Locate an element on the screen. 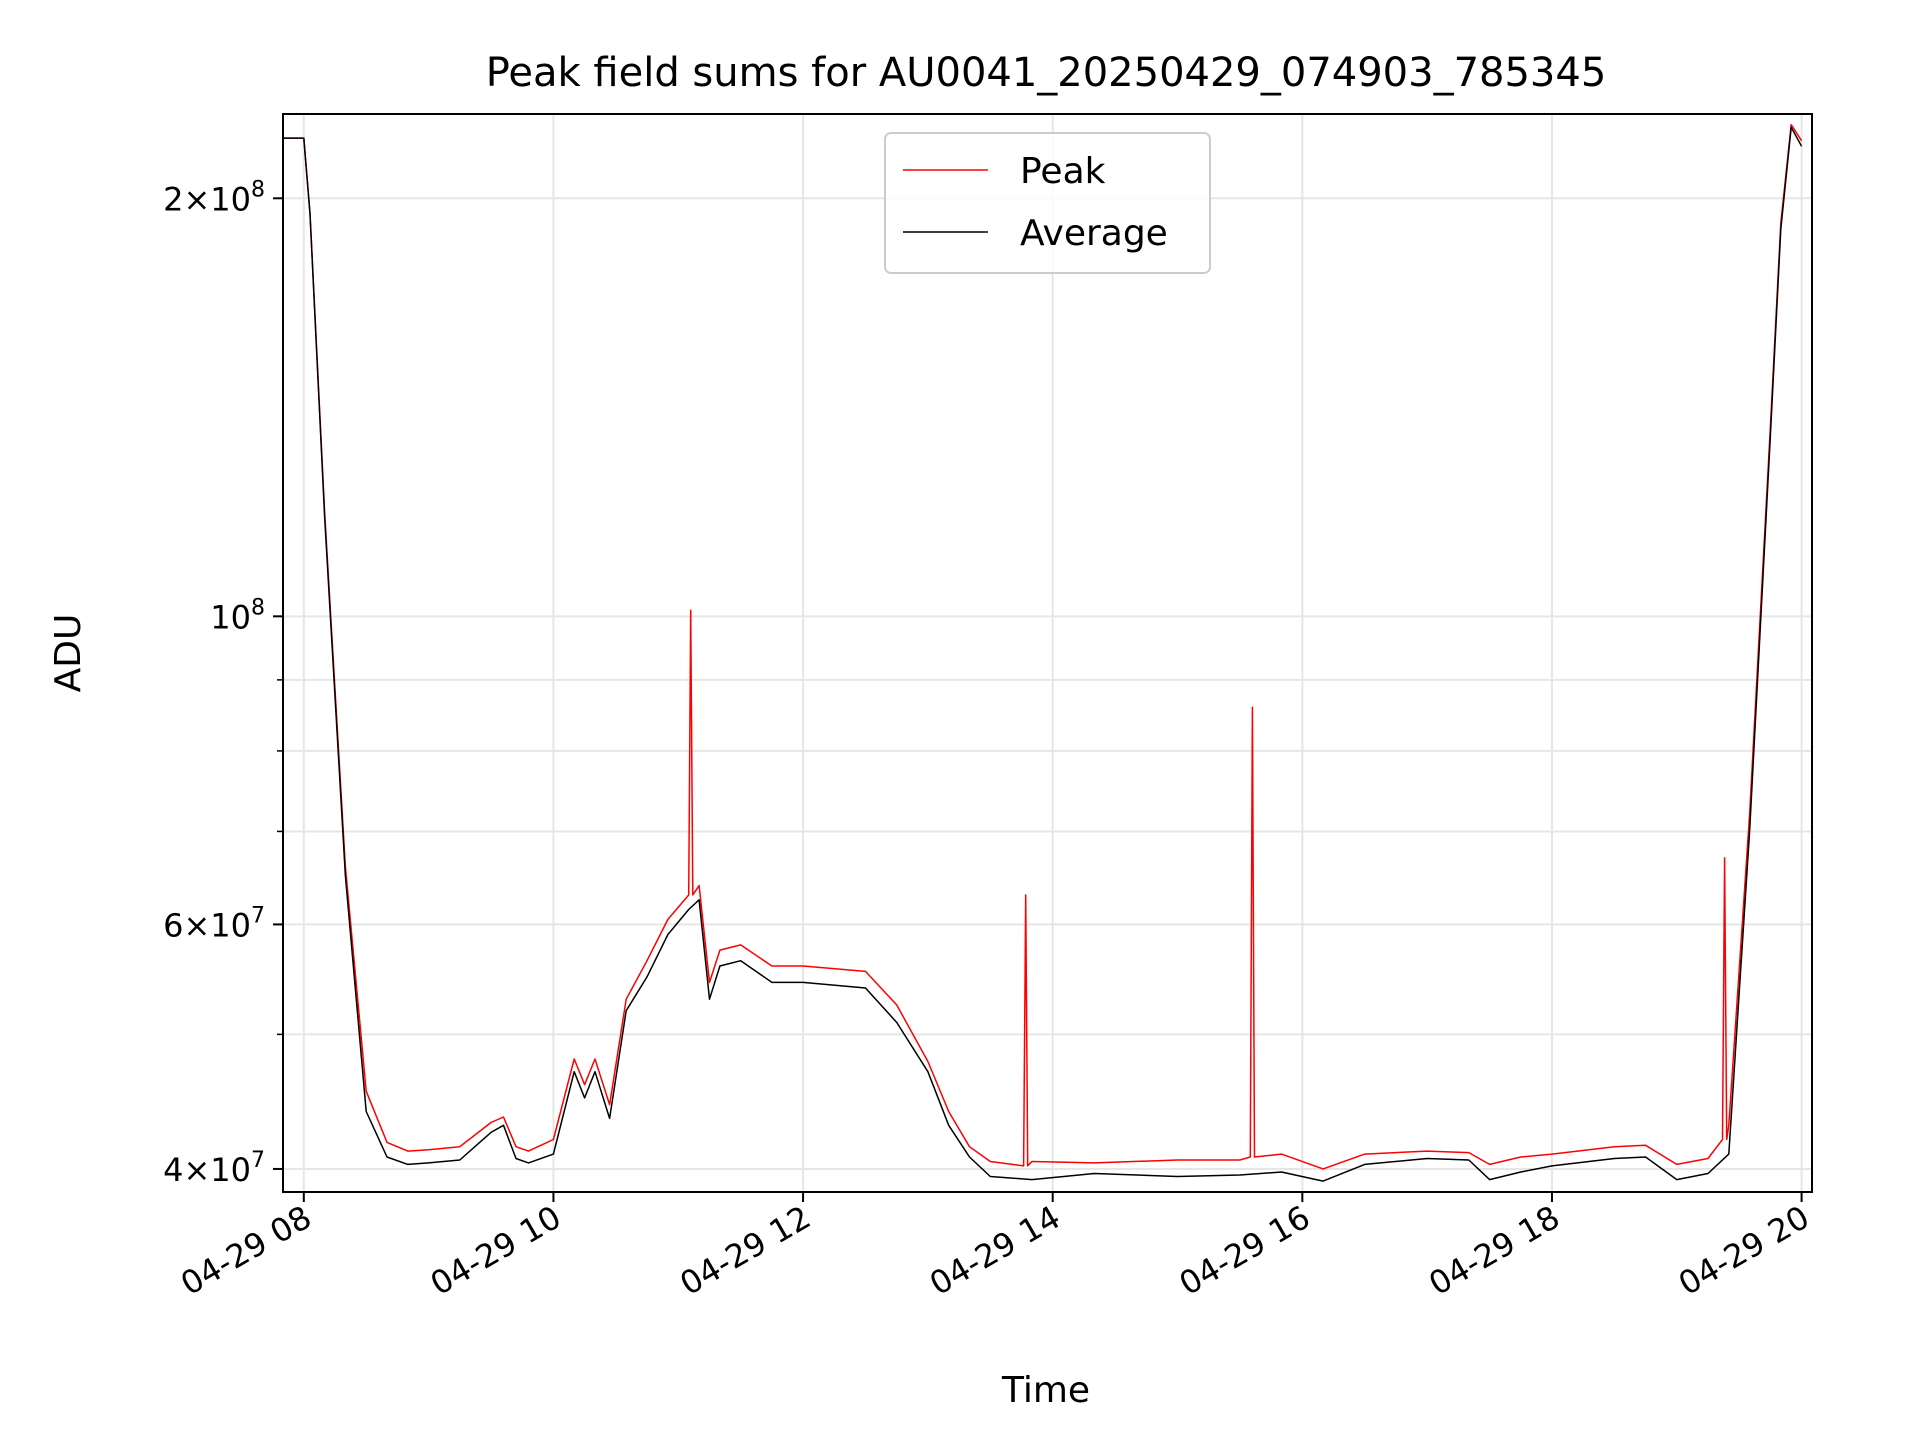 The image size is (1920, 1440). legend-label-peak: Peak is located at coordinates (1063, 171).